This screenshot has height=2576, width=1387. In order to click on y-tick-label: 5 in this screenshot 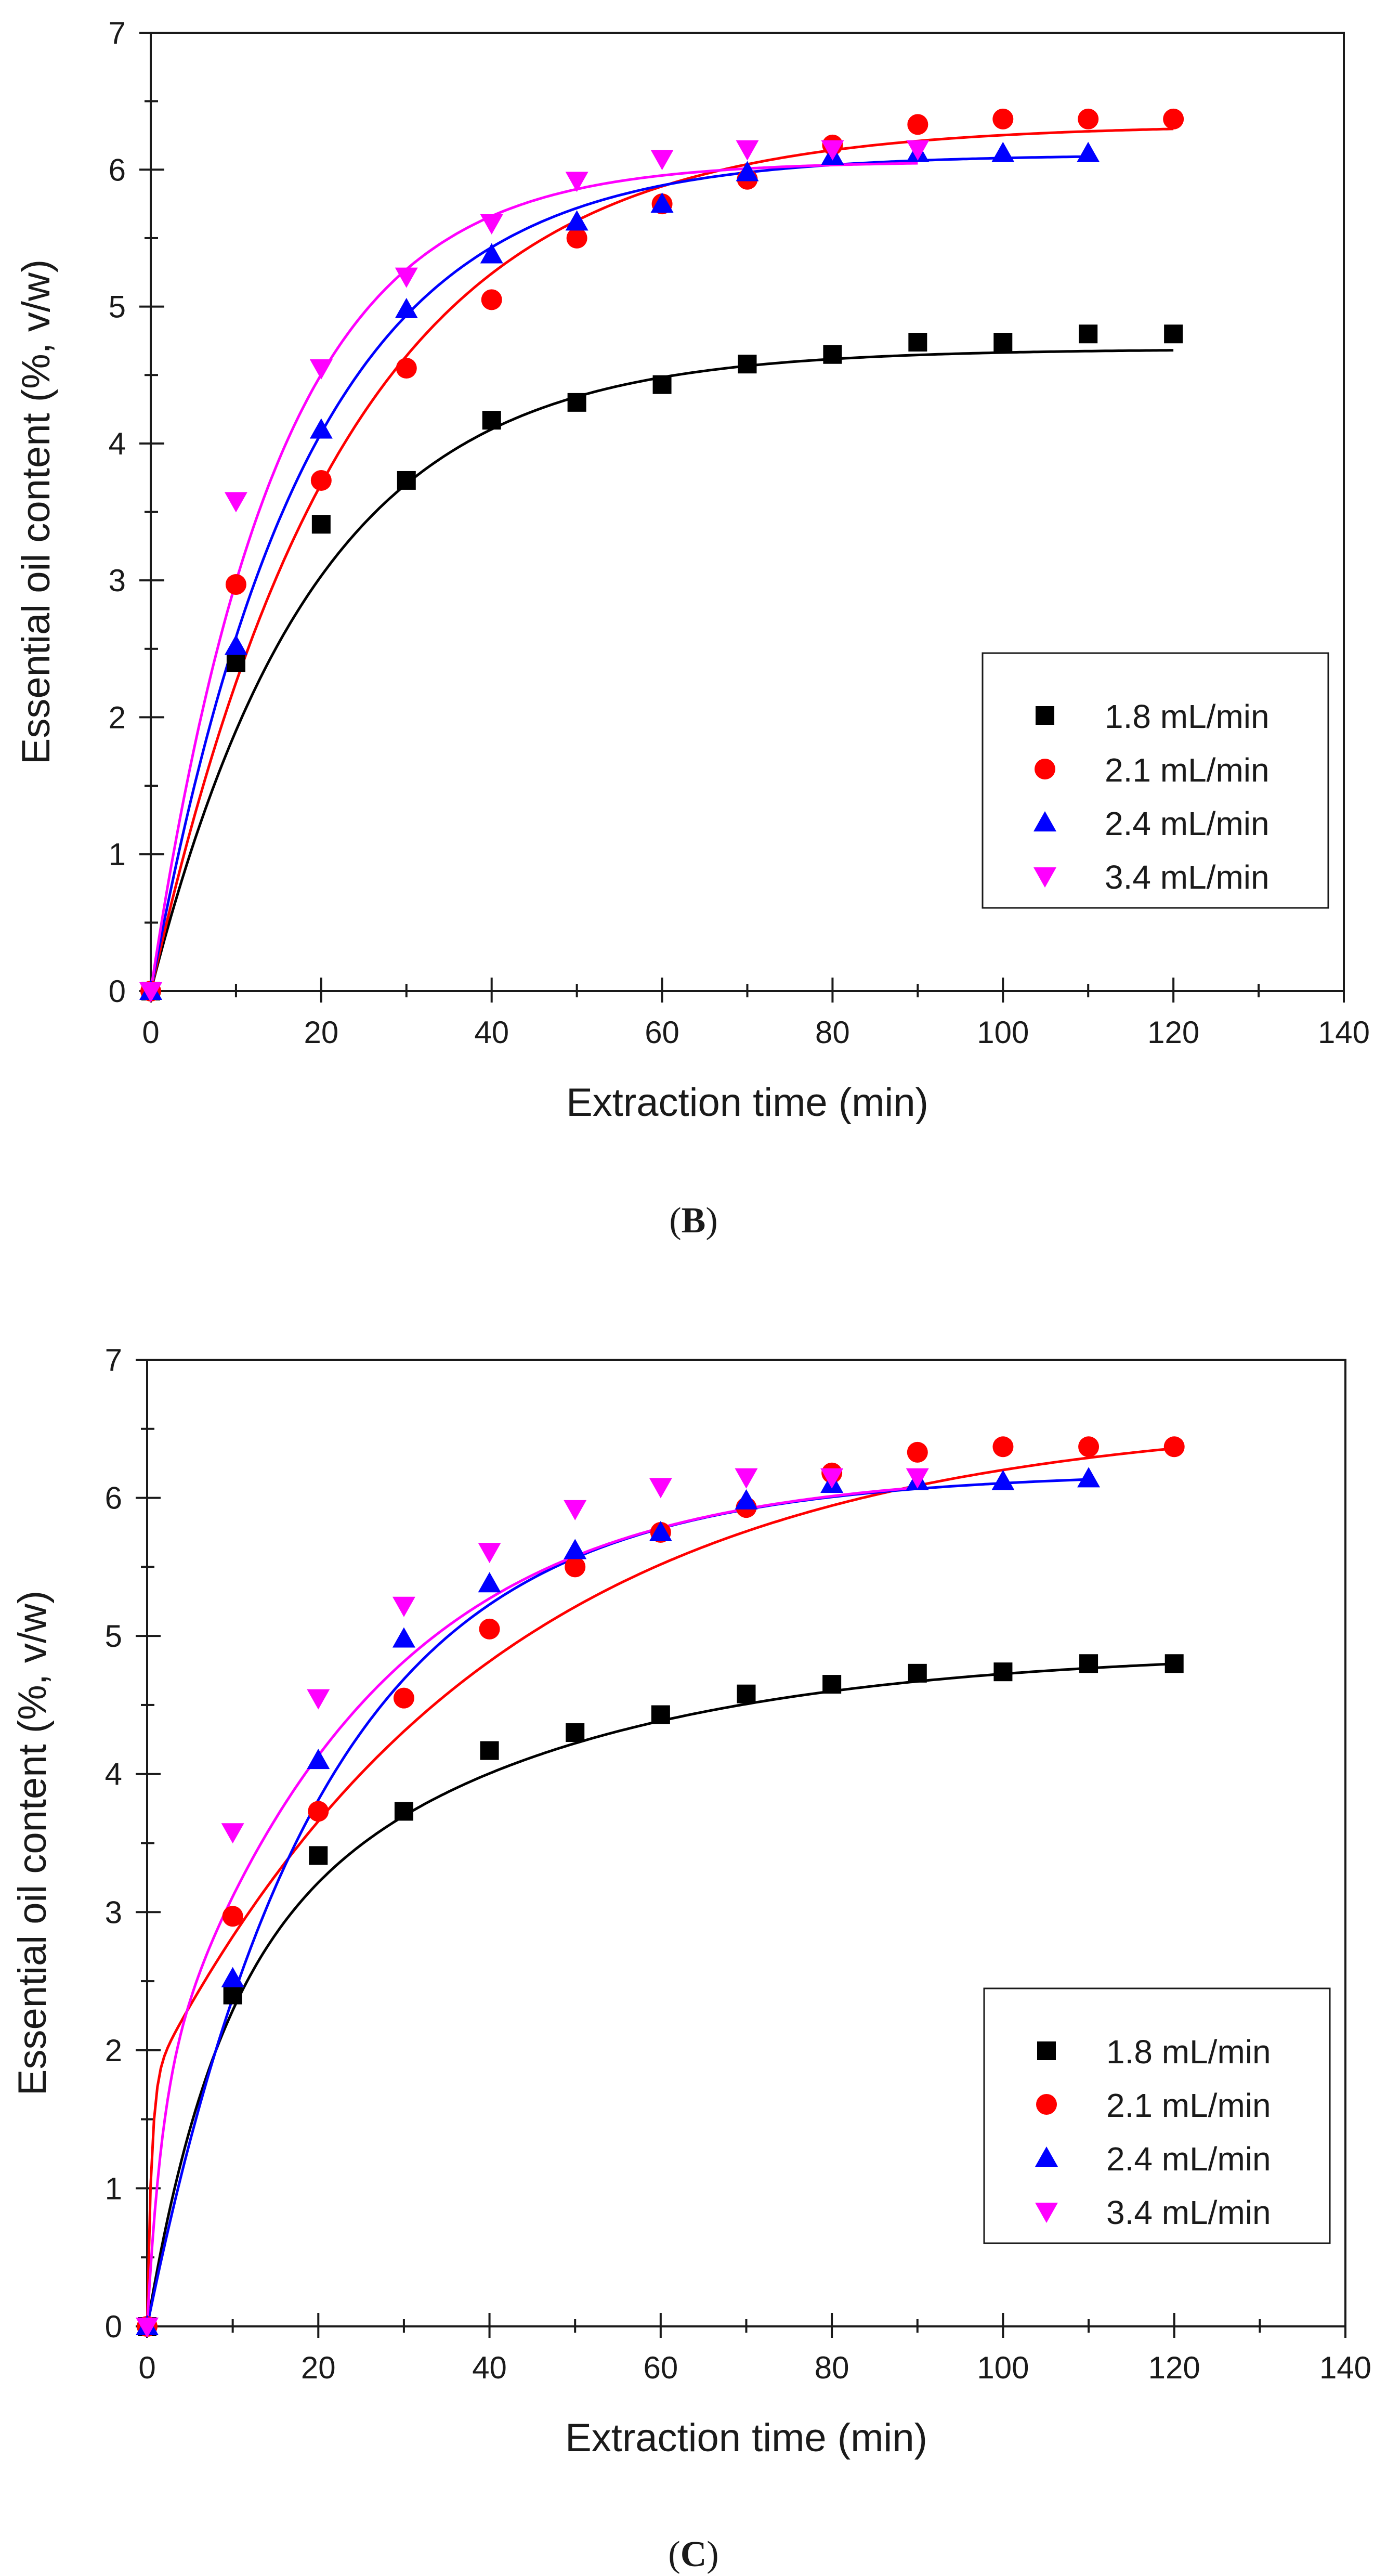, I will do `click(113, 1636)`.